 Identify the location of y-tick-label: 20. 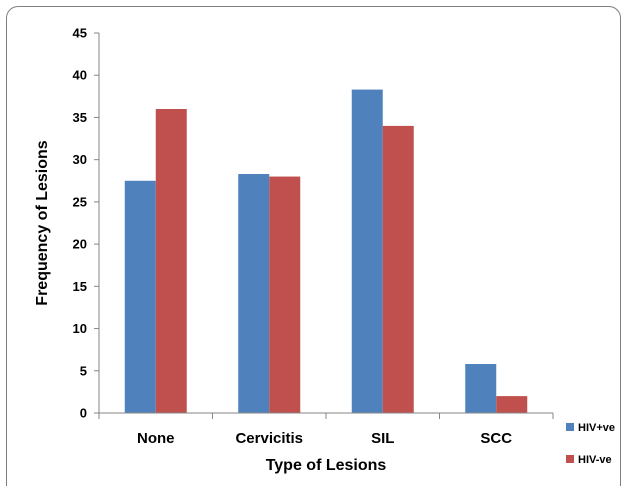
(80, 244).